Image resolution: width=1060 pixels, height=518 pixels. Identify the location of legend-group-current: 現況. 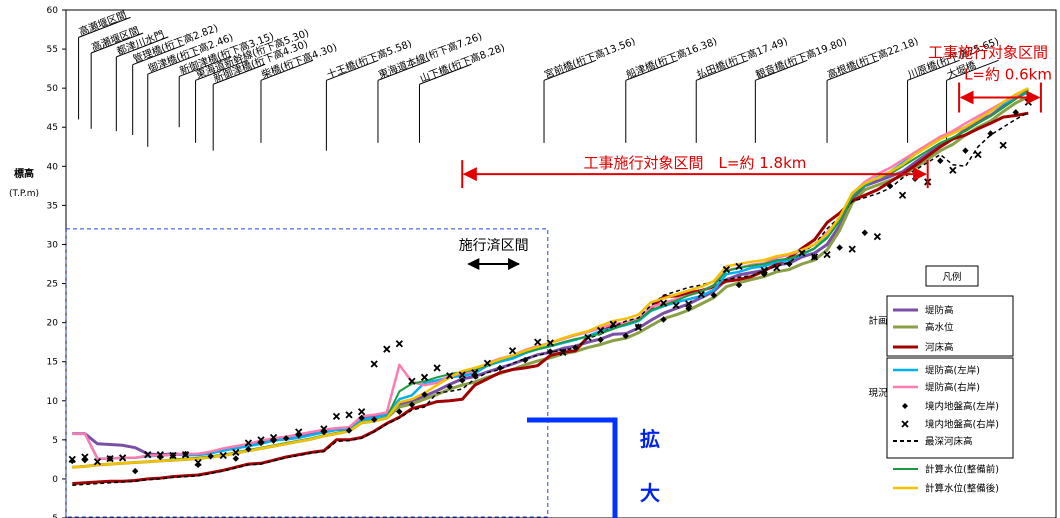
(878, 393).